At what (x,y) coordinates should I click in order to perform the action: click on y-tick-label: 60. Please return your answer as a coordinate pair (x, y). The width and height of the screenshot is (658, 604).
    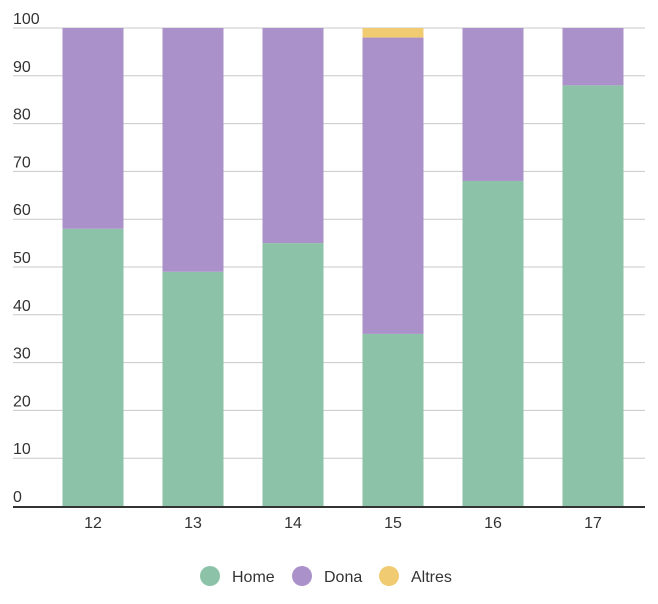
    Looking at the image, I should click on (22, 210).